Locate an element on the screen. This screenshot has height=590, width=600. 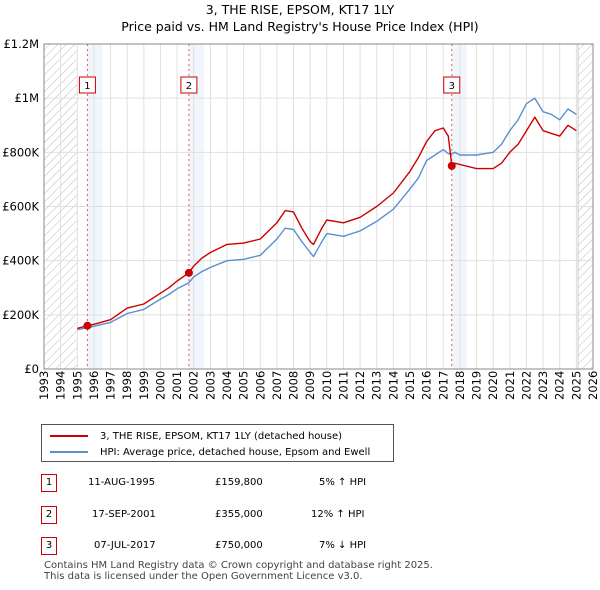
x-tick-label: 2015 is located at coordinates (410, 385).